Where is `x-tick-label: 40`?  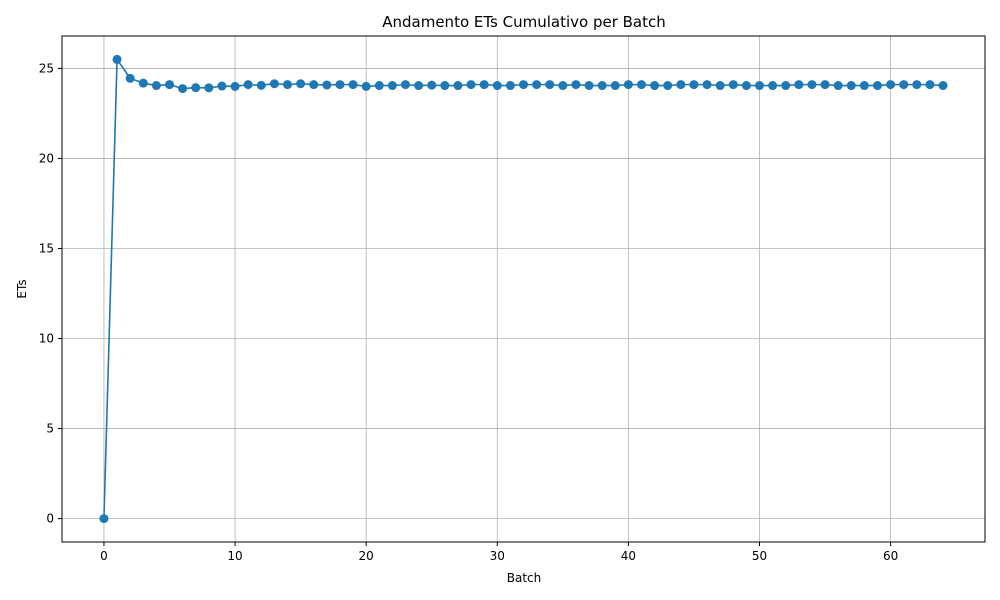 x-tick-label: 40 is located at coordinates (628, 556).